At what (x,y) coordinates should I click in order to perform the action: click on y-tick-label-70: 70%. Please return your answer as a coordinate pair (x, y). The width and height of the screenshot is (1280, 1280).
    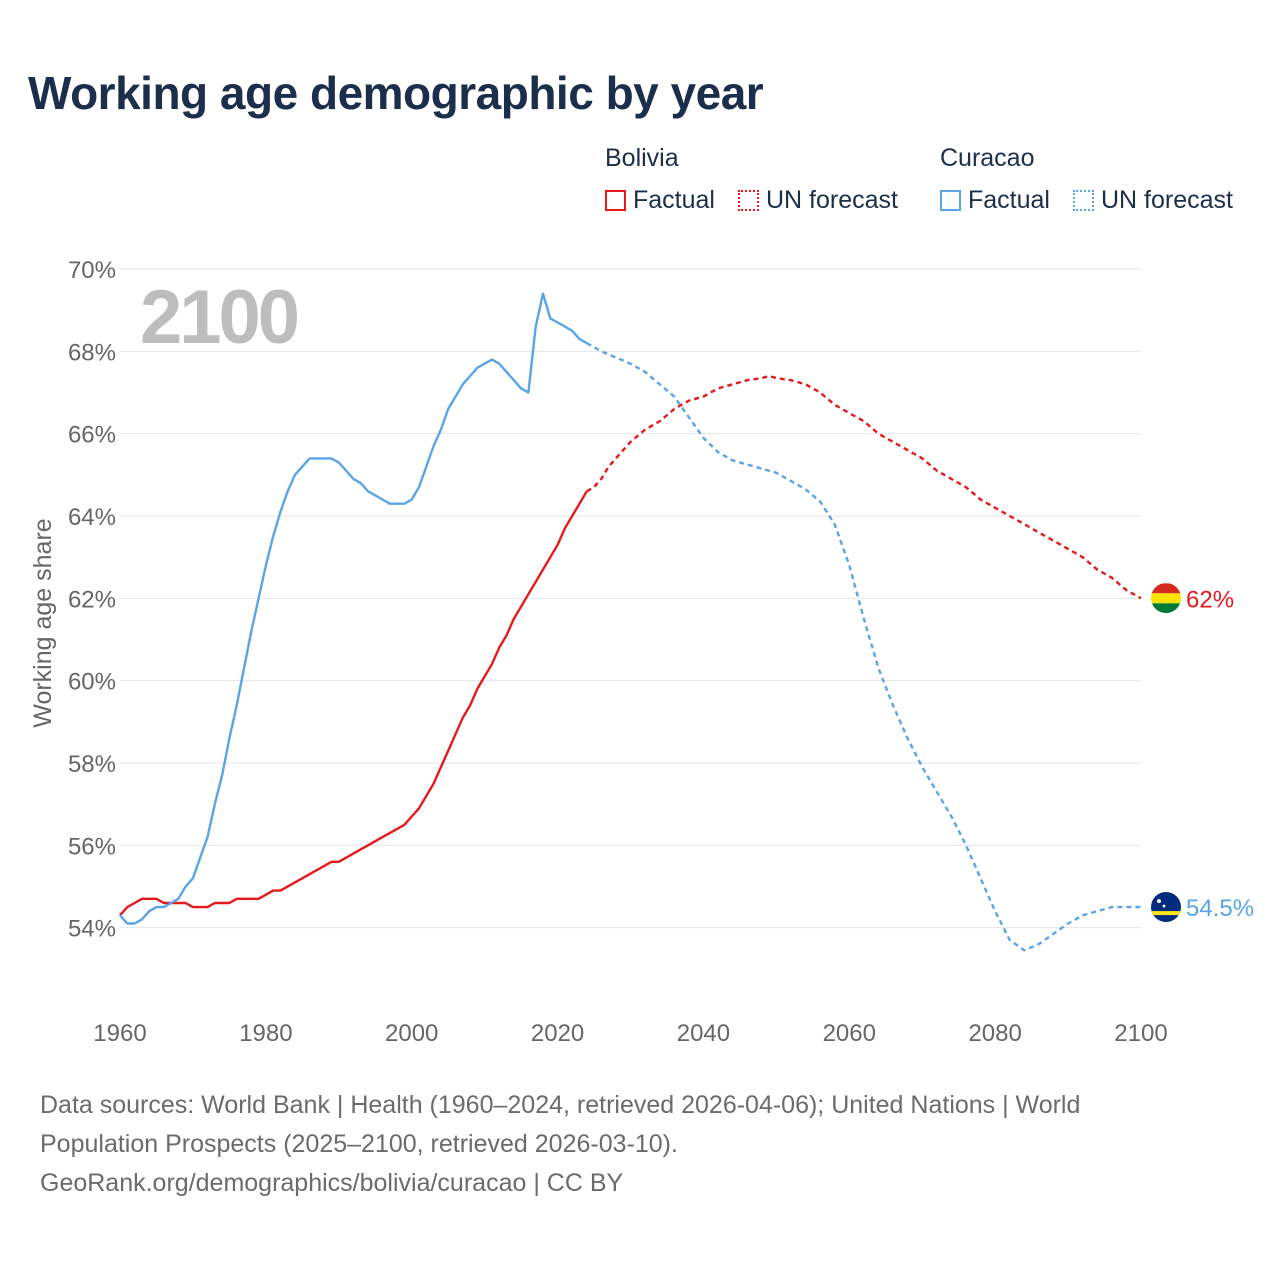
    Looking at the image, I should click on (92, 270).